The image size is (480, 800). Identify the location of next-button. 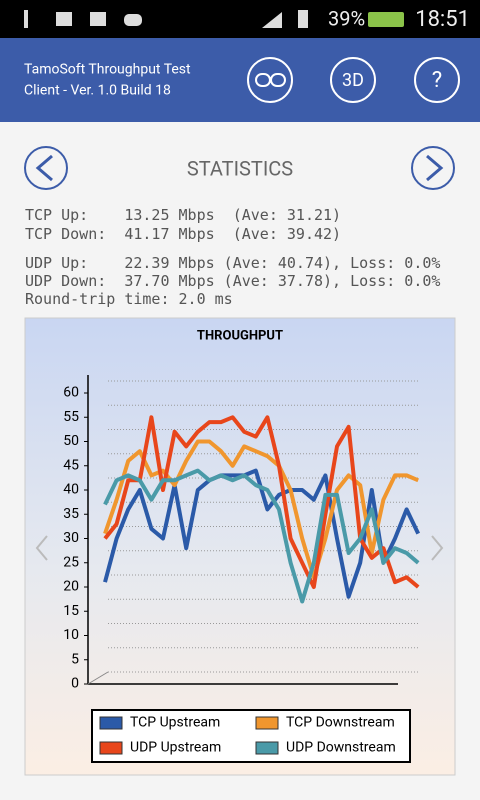
(433, 168).